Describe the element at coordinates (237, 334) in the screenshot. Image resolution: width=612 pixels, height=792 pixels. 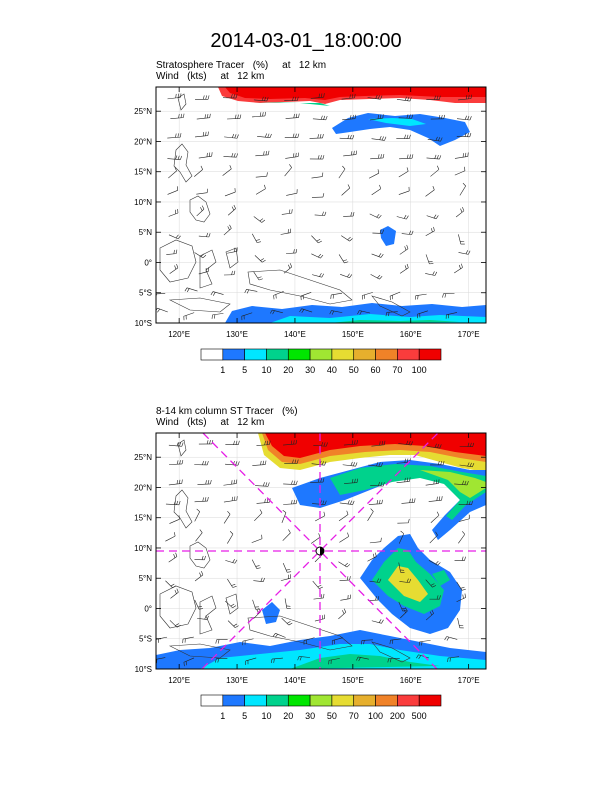
I see `x-tick-label: 130°E` at that location.